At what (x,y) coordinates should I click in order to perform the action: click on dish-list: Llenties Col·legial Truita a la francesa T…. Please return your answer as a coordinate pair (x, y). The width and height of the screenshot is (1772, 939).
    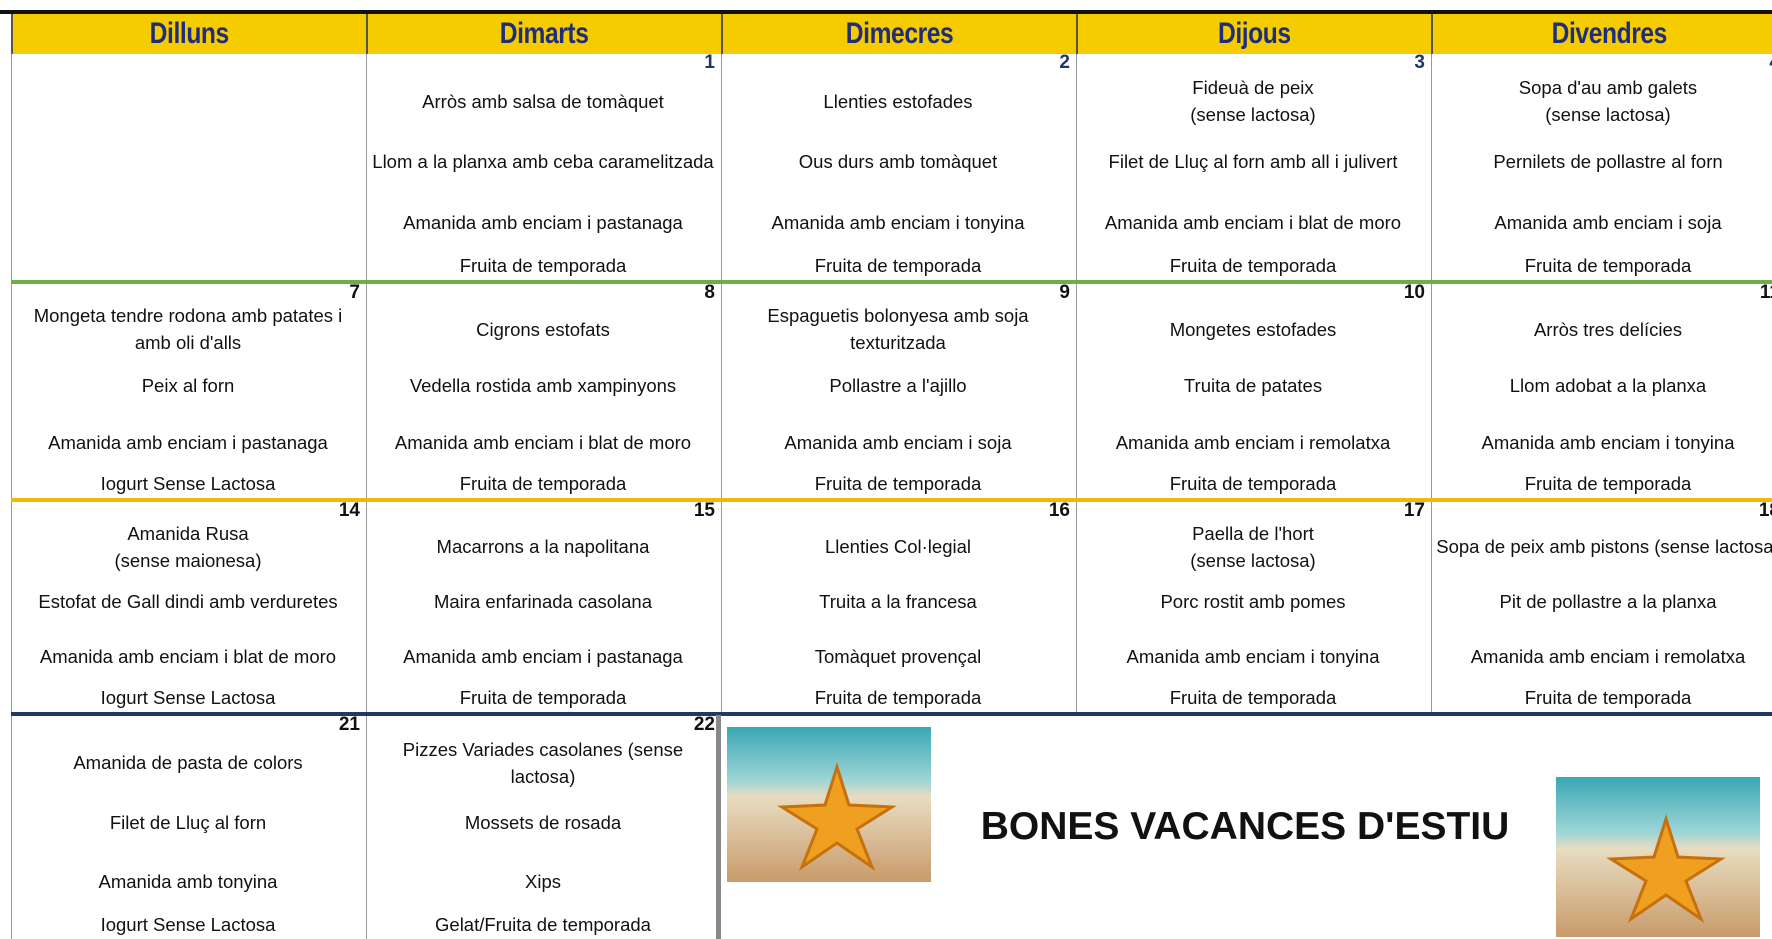
    Looking at the image, I should click on (898, 616).